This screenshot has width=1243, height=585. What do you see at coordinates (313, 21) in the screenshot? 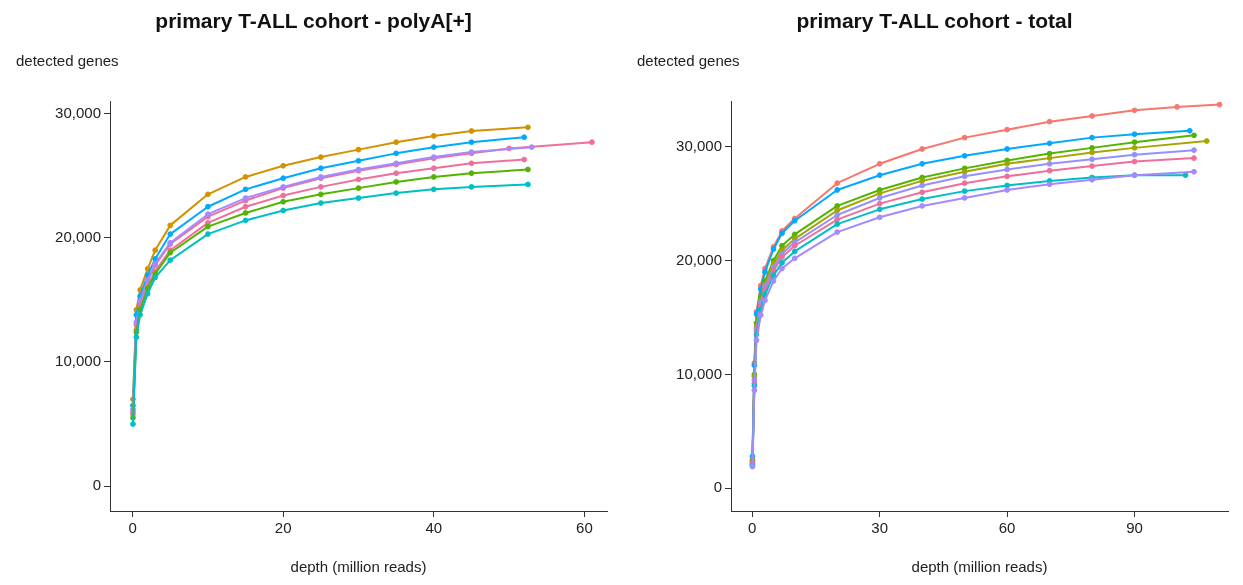
I see `chart-title: primary T-ALL cohort - polyA[+]` at bounding box center [313, 21].